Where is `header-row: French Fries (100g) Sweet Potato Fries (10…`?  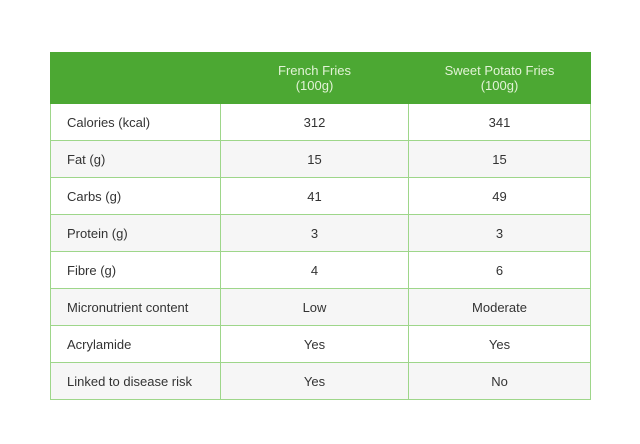 header-row: French Fries (100g) Sweet Potato Fries (10… is located at coordinates (320, 78).